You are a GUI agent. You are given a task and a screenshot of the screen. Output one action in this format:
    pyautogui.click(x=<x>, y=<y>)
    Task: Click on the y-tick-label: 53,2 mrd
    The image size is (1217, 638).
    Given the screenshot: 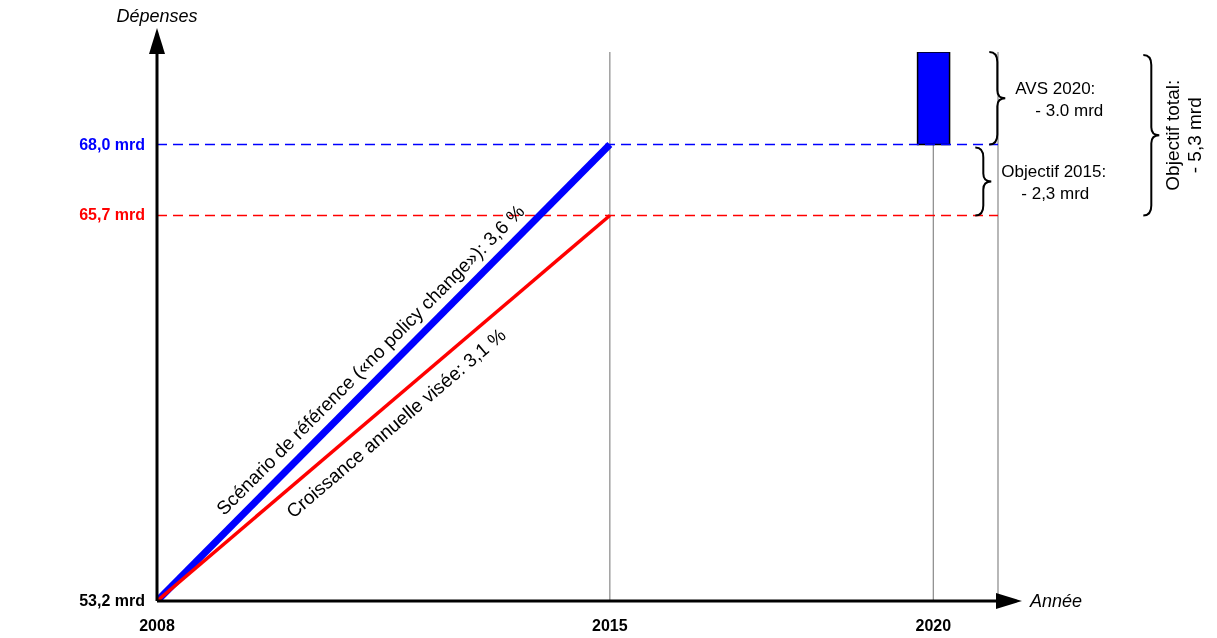 What is the action you would take?
    pyautogui.click(x=112, y=600)
    